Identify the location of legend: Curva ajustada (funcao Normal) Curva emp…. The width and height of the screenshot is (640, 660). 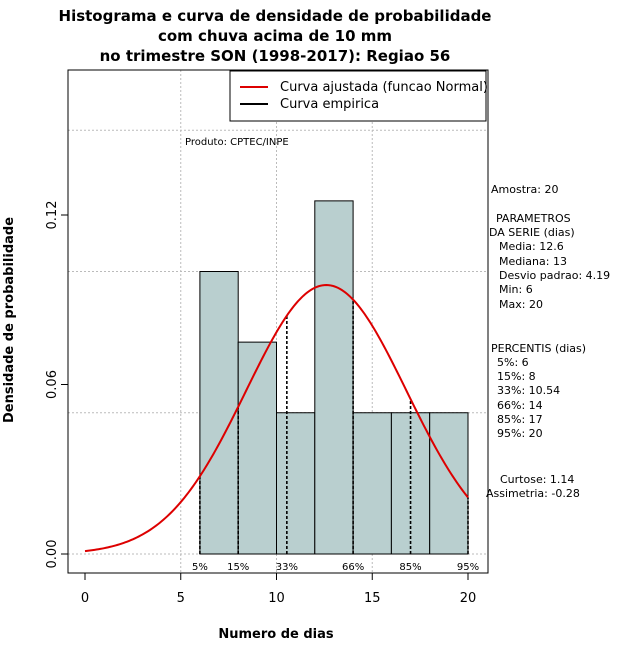
(358, 96).